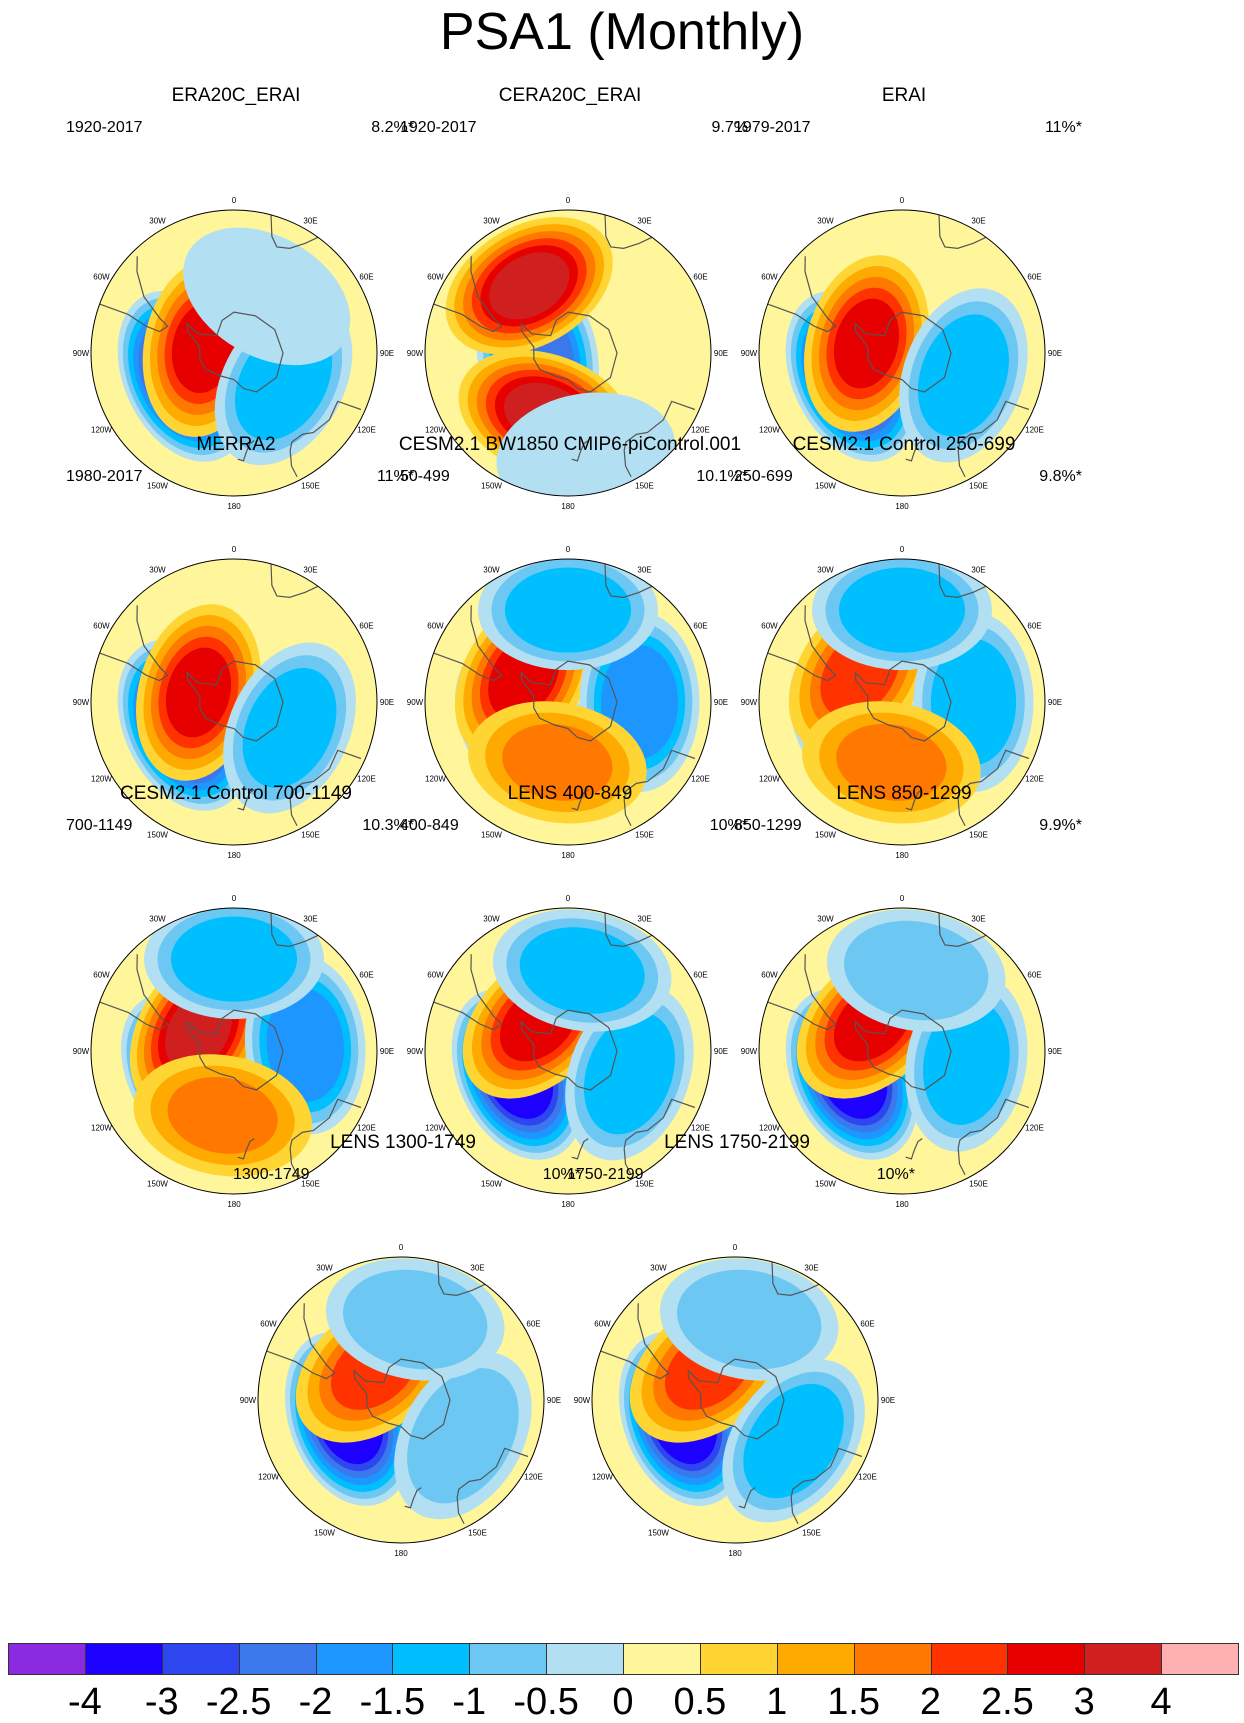 This screenshot has height=1723, width=1244. Describe the element at coordinates (700, 626) in the screenshot. I see `longitude-label: 60E` at that location.